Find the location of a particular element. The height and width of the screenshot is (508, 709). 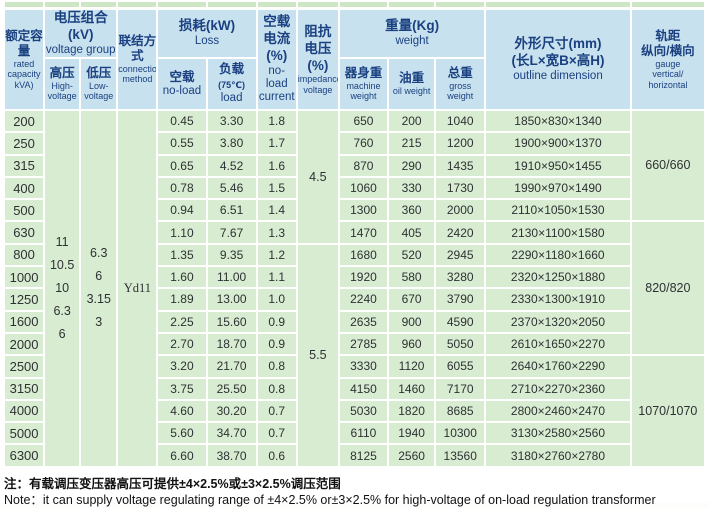

machine-weight-cell: 650 is located at coordinates (363, 121).